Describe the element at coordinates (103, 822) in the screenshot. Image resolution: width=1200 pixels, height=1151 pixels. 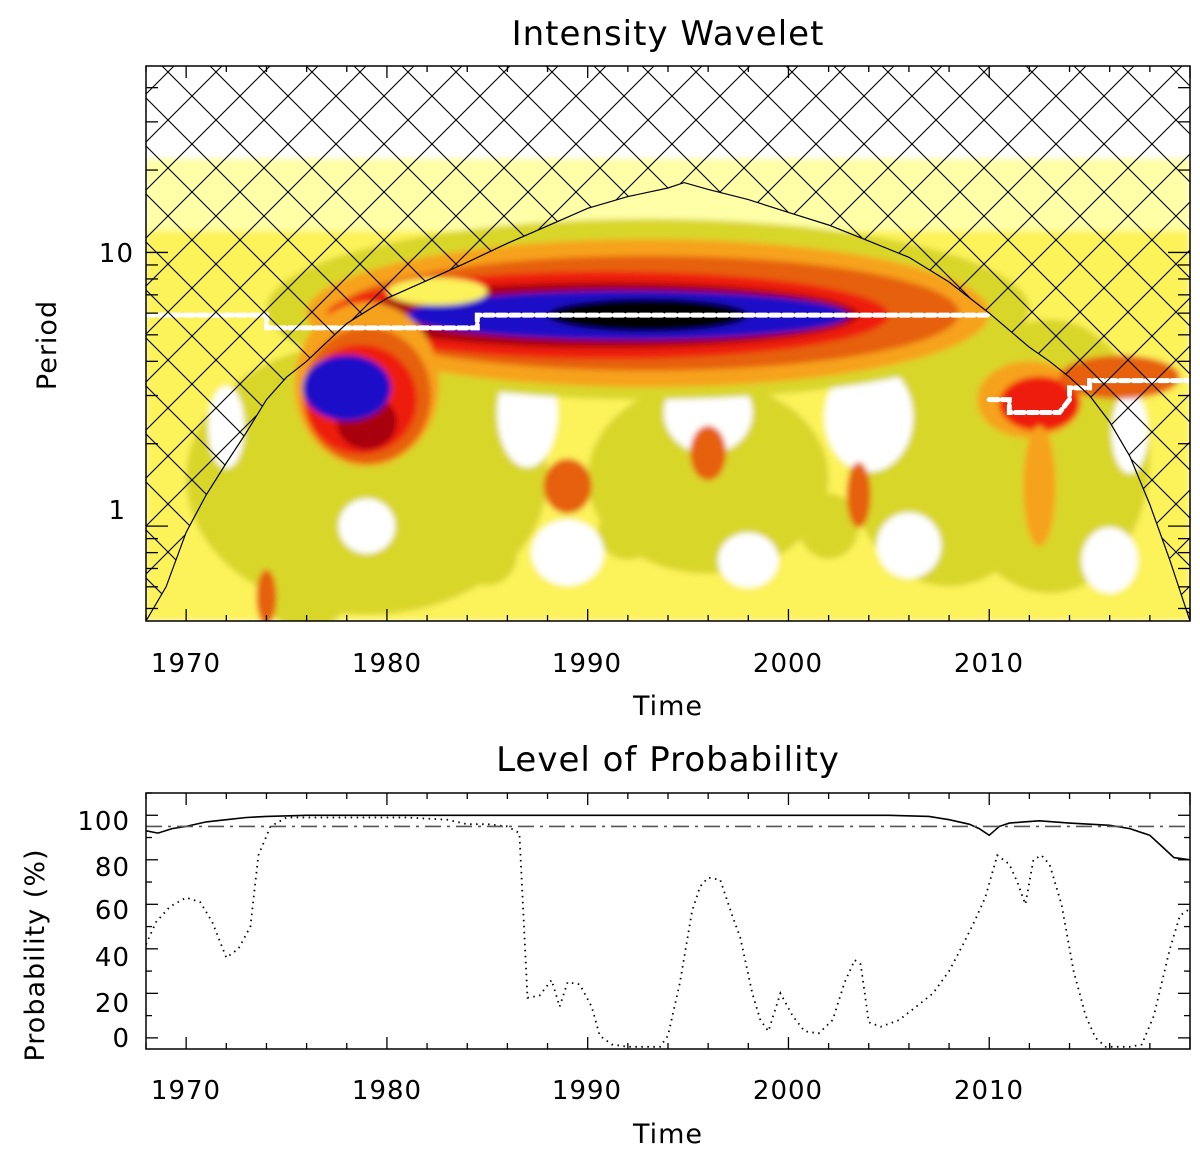
I see `probability-ytick-100: 100` at that location.